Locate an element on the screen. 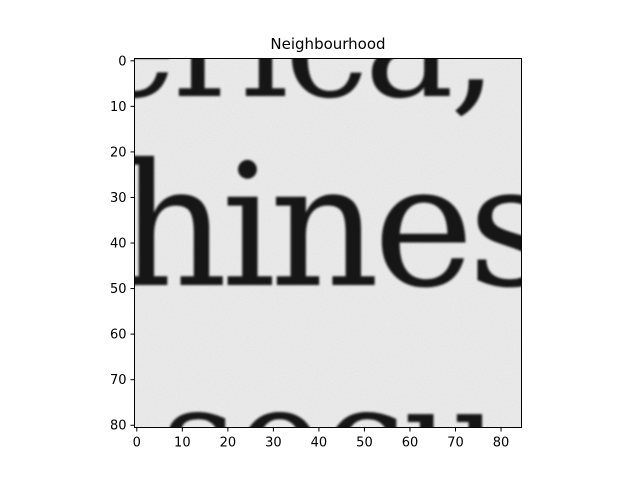 This screenshot has width=640, height=480. x-tick-label: 50 is located at coordinates (364, 443).